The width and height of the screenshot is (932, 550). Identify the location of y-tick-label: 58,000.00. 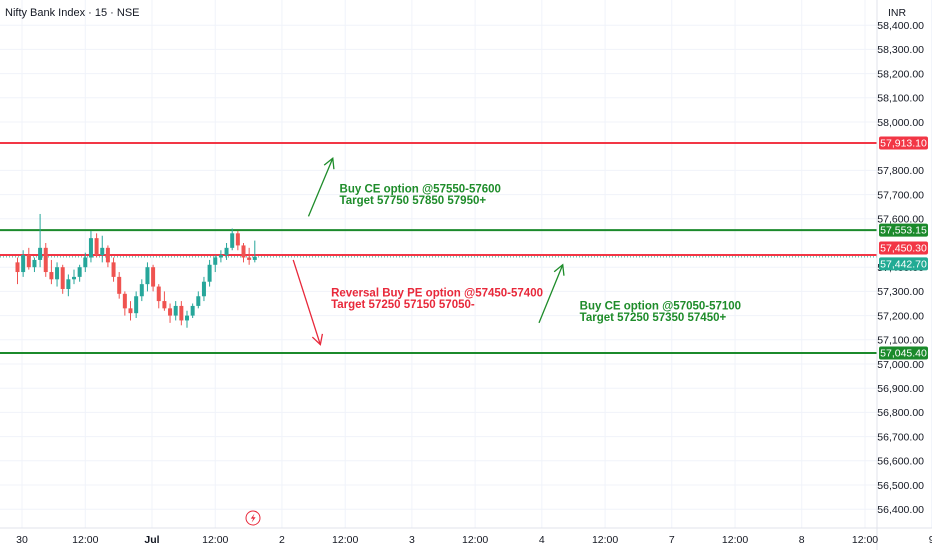
(900, 123).